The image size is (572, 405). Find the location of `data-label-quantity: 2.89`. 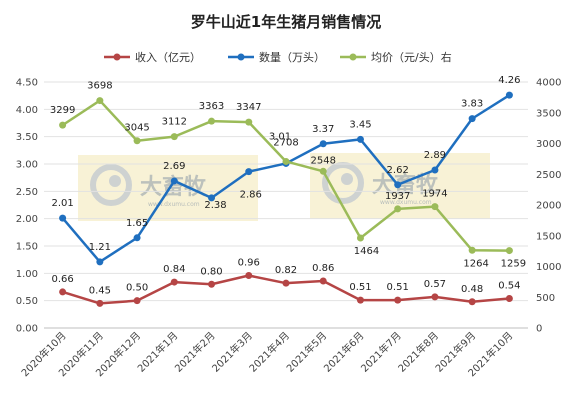

data-label-quantity: 2.89 is located at coordinates (435, 155).